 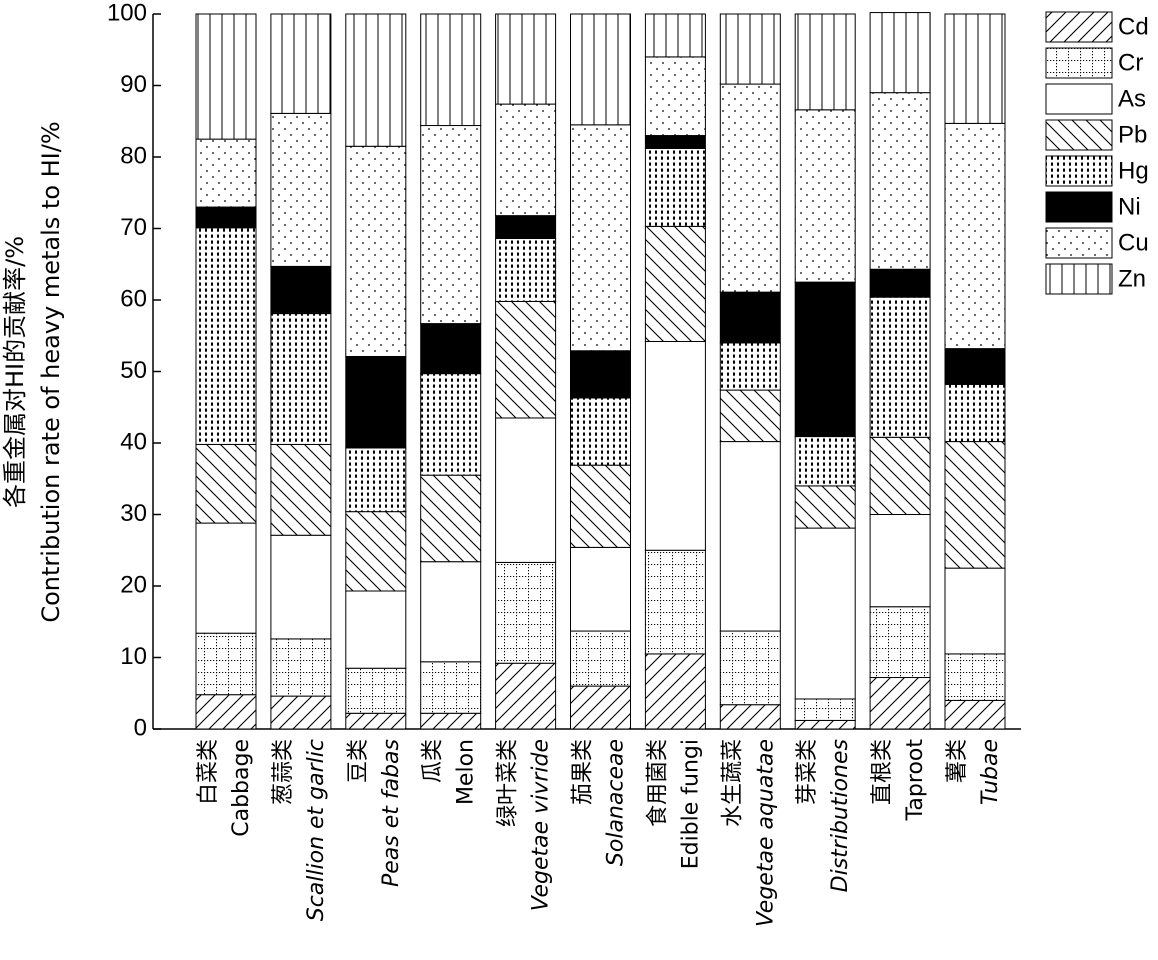 What do you see at coordinates (133, 84) in the screenshot?
I see `y-tick-label: 90` at bounding box center [133, 84].